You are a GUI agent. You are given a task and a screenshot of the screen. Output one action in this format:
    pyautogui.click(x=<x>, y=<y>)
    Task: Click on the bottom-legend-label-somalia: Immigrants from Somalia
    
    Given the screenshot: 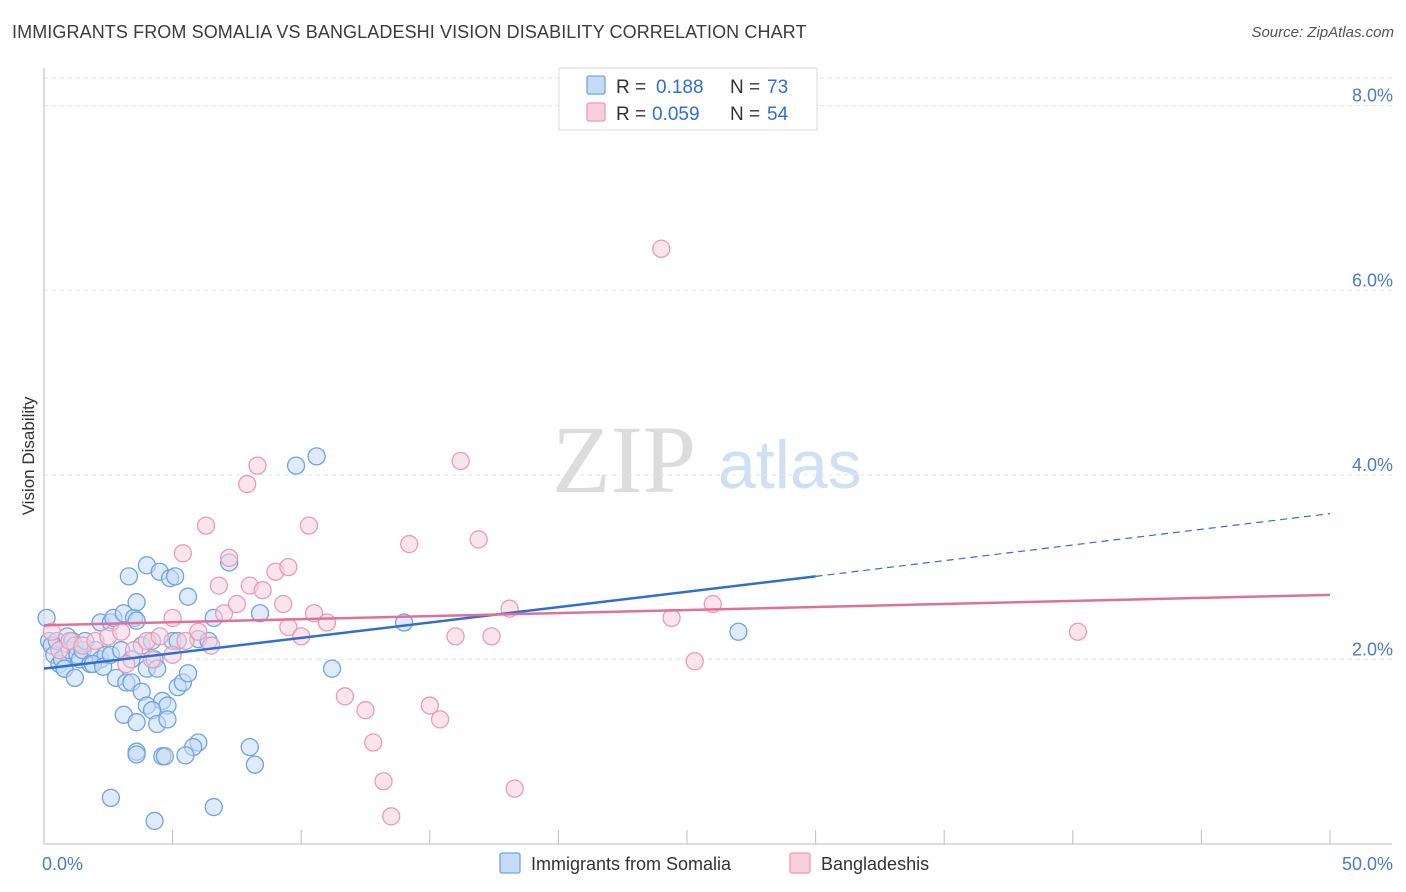 What is the action you would take?
    pyautogui.click(x=631, y=864)
    